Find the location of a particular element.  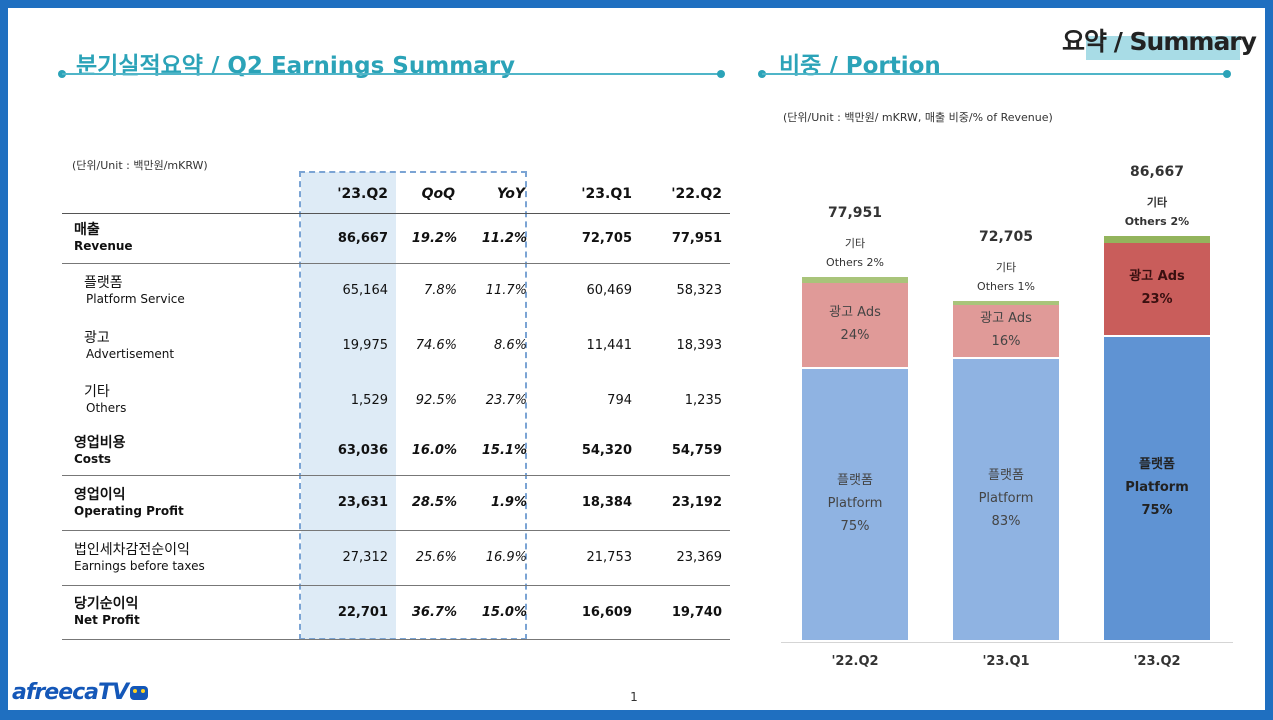

label-en: Costs is located at coordinates (93, 458).